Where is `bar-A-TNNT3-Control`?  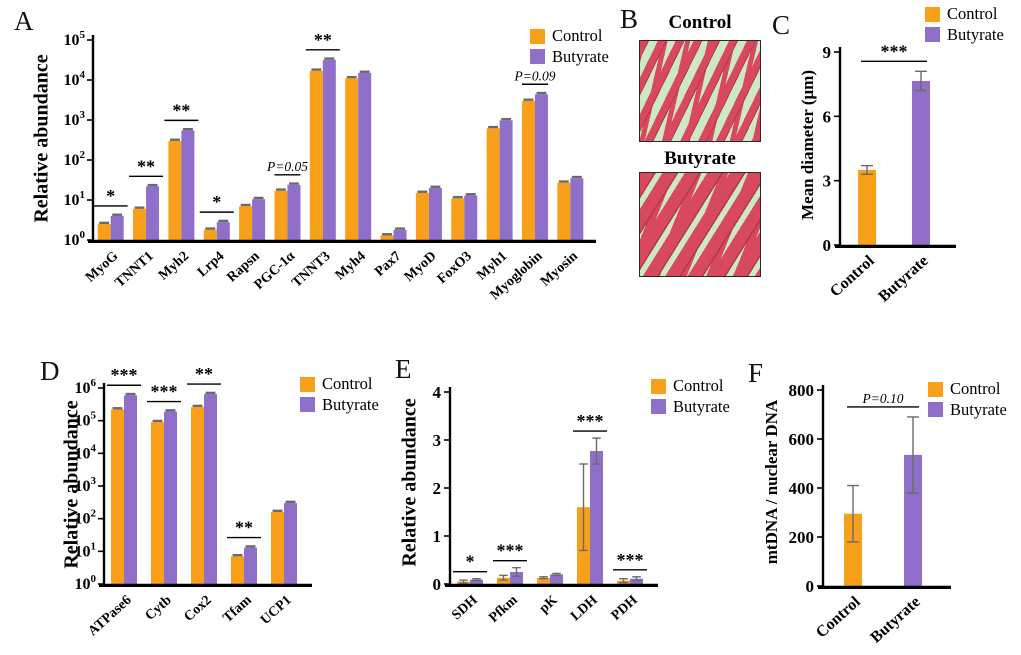 bar-A-TNNT3-Control is located at coordinates (316, 155).